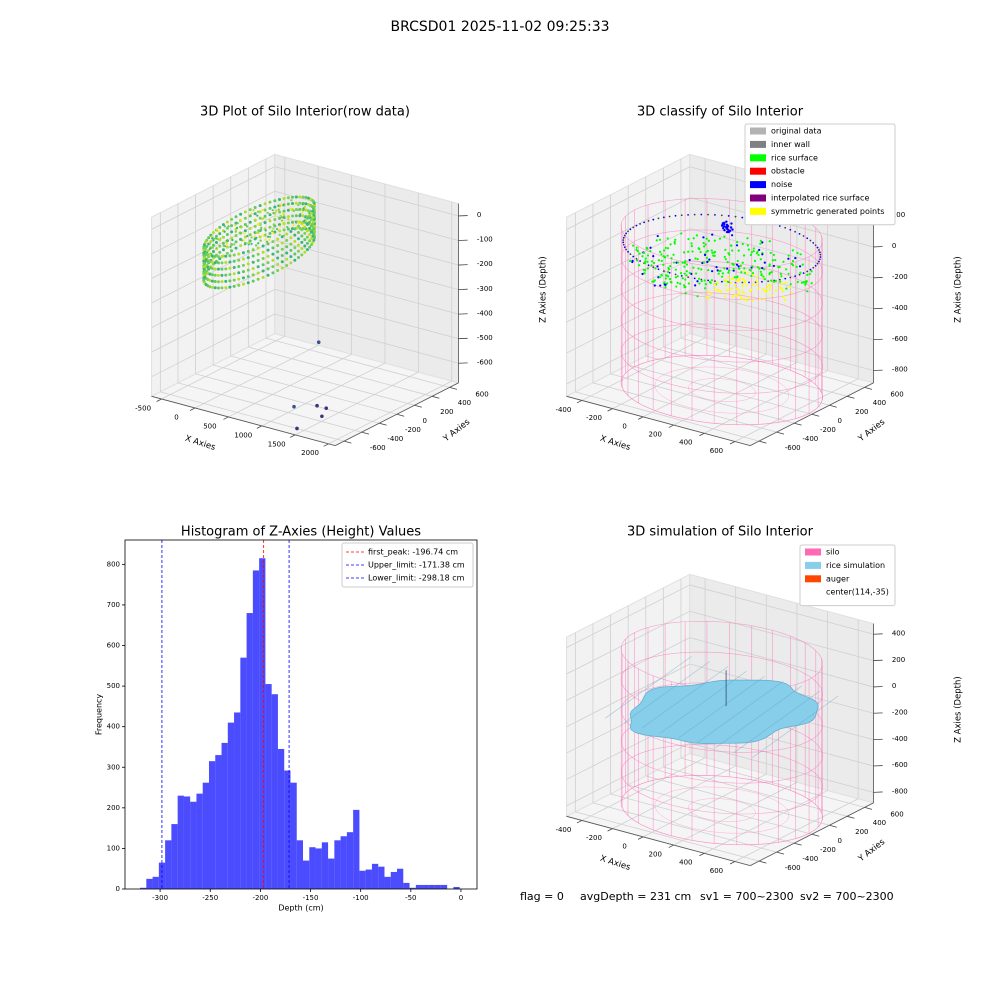 This screenshot has height=1000, width=1000. Describe the element at coordinates (900, 792) in the screenshot. I see `z-tick-label: -800` at that location.